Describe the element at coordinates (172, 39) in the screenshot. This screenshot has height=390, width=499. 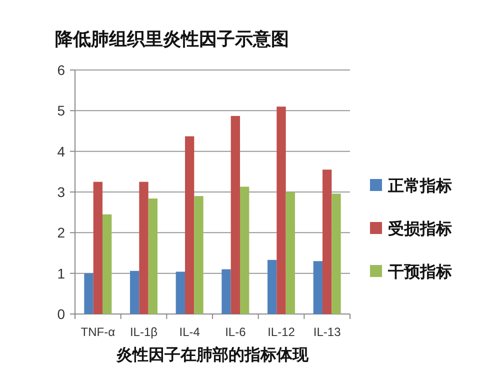
I see `chart-title: 降低肺组织里炎性因子示意图` at that location.